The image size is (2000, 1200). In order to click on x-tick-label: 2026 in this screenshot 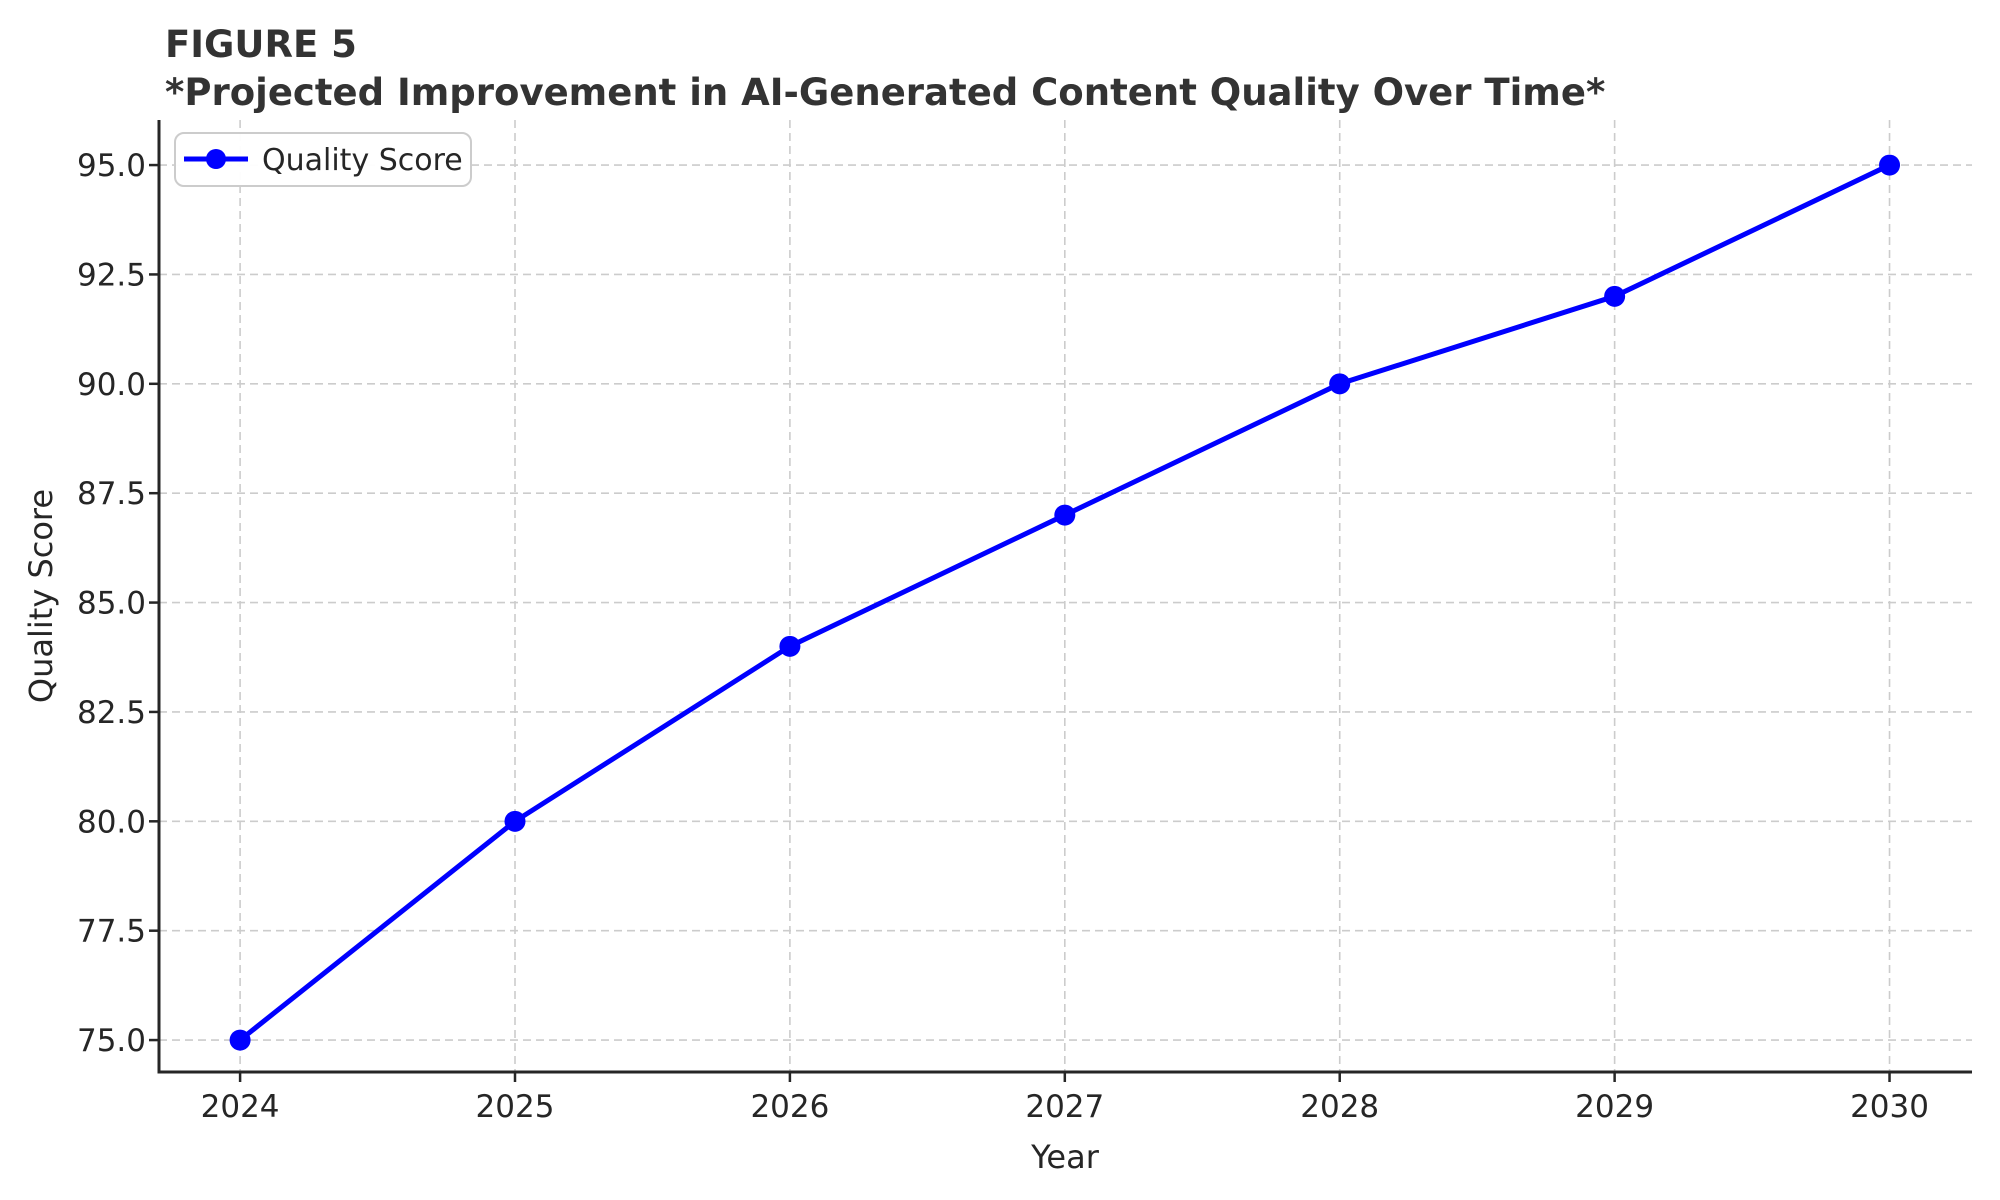, I will do `click(789, 1107)`.